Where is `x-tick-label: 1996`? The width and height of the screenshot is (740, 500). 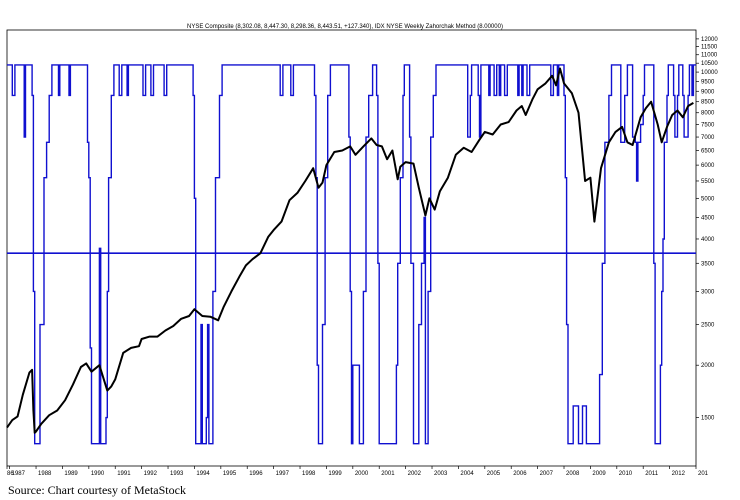 x-tick-label: 1996 is located at coordinates (256, 474).